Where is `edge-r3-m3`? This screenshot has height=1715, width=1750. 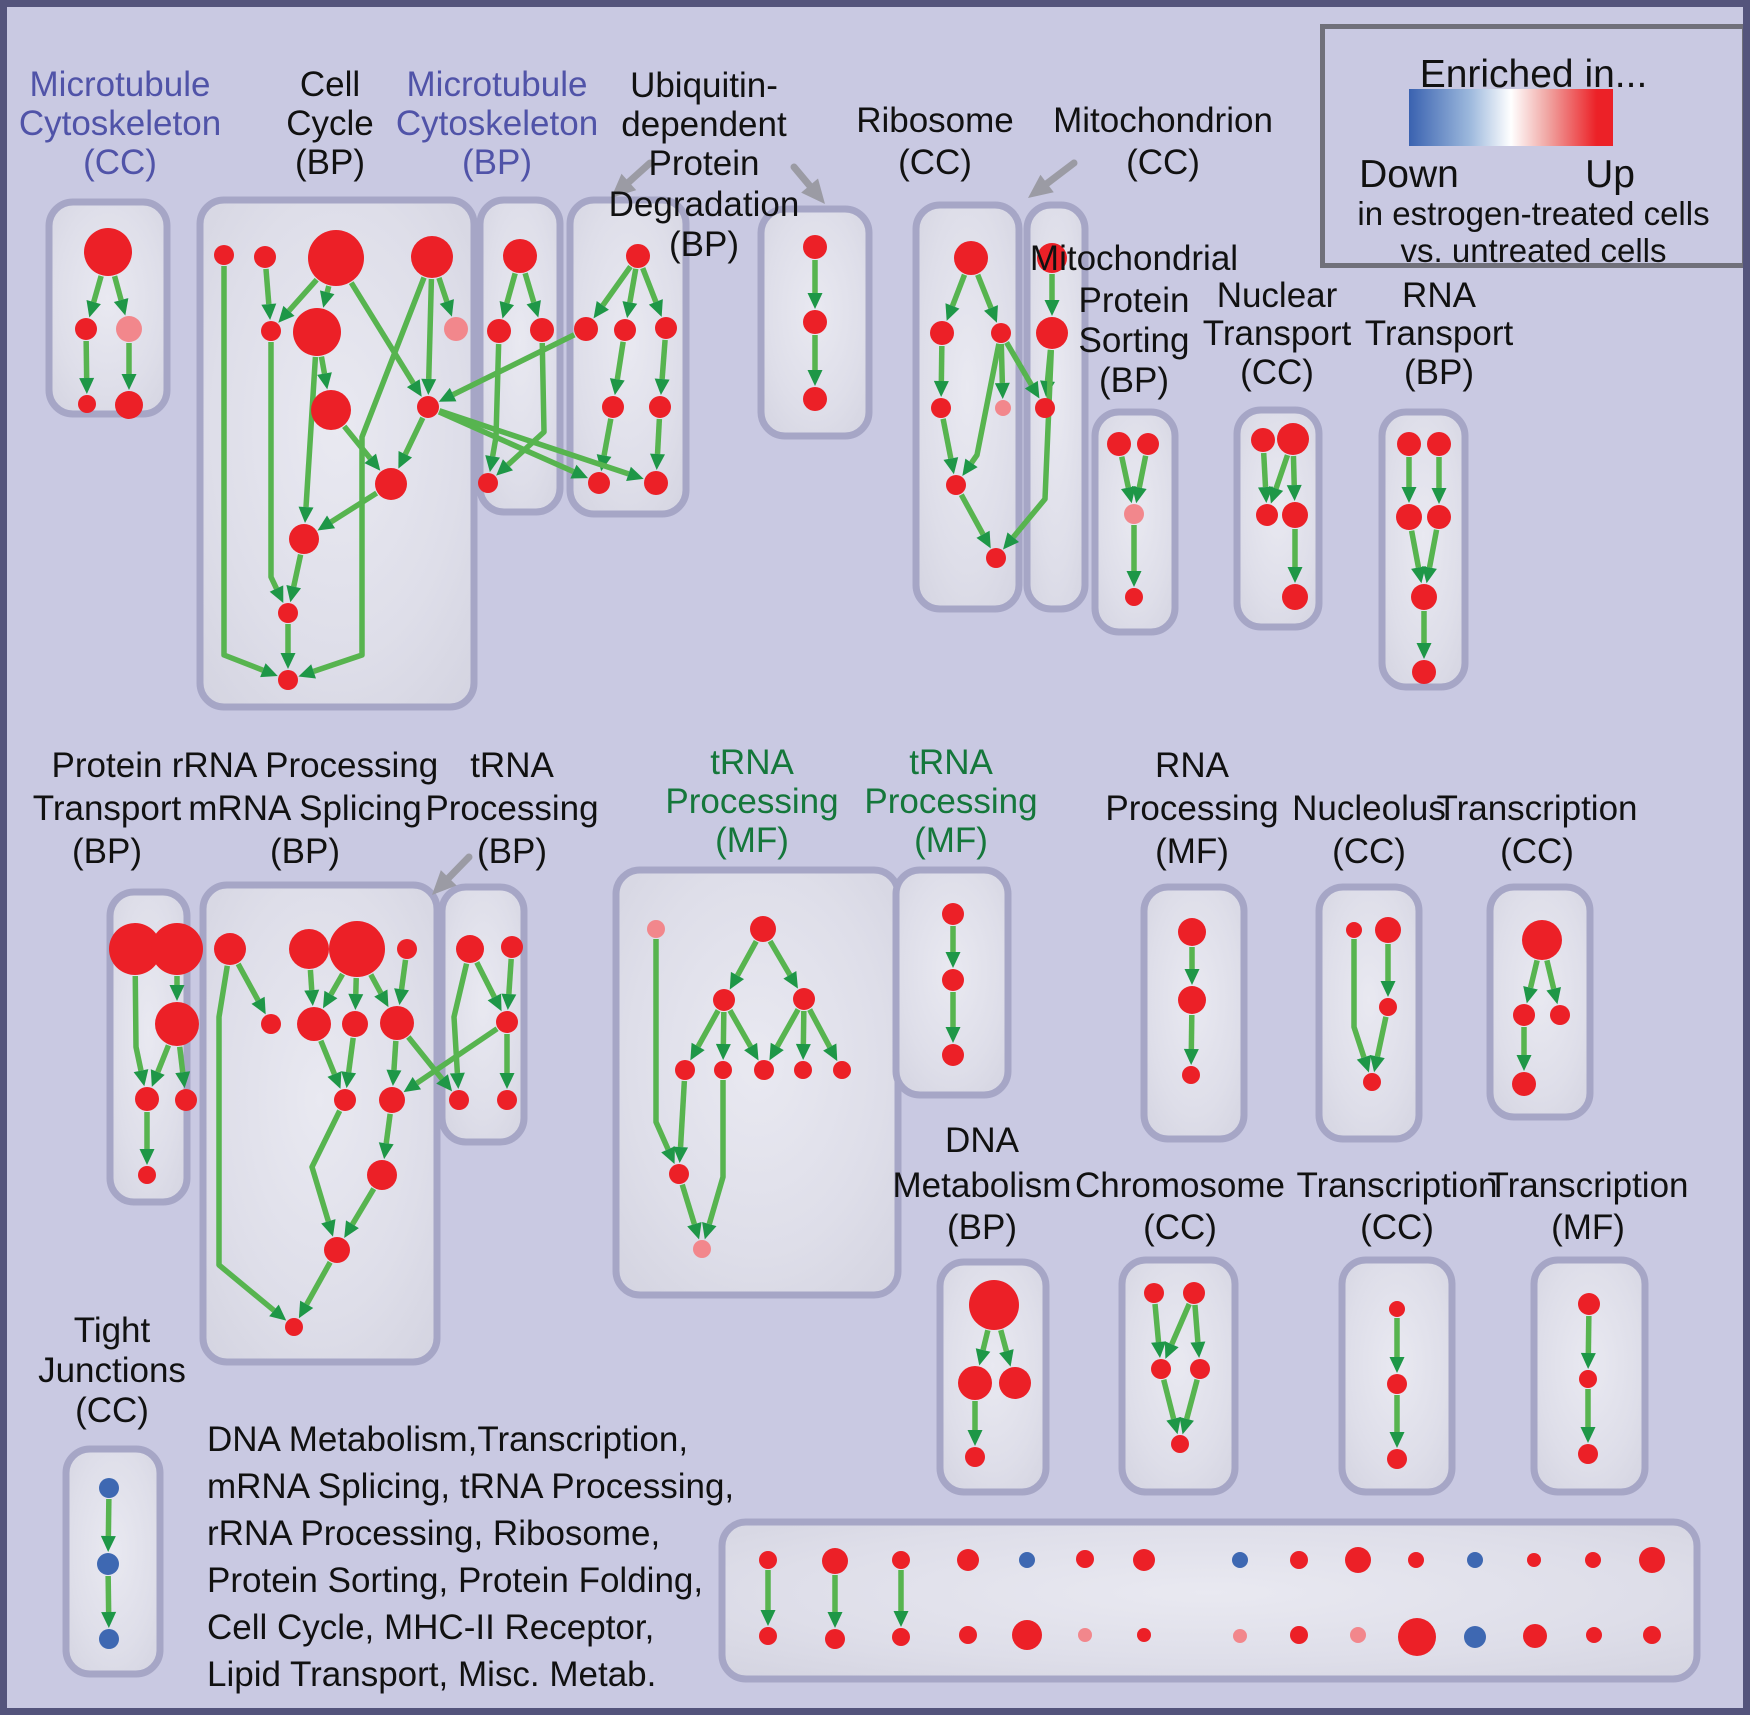 edge-r3-m3 is located at coordinates (1019, 364).